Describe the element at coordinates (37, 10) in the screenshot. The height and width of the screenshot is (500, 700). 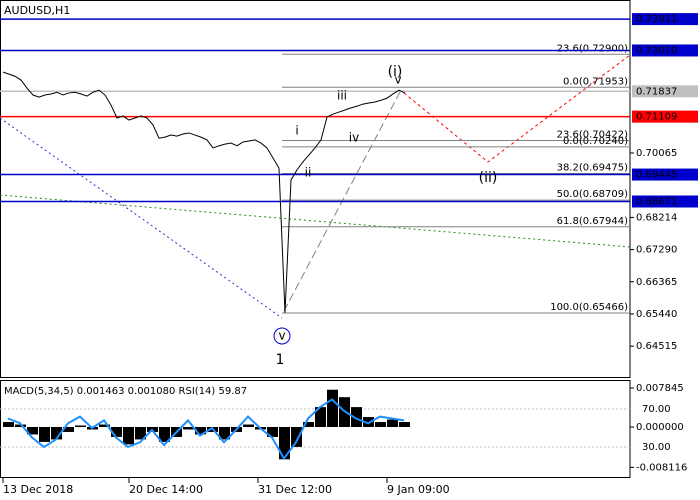
I see `chart-title: AUDUSD,H1` at that location.